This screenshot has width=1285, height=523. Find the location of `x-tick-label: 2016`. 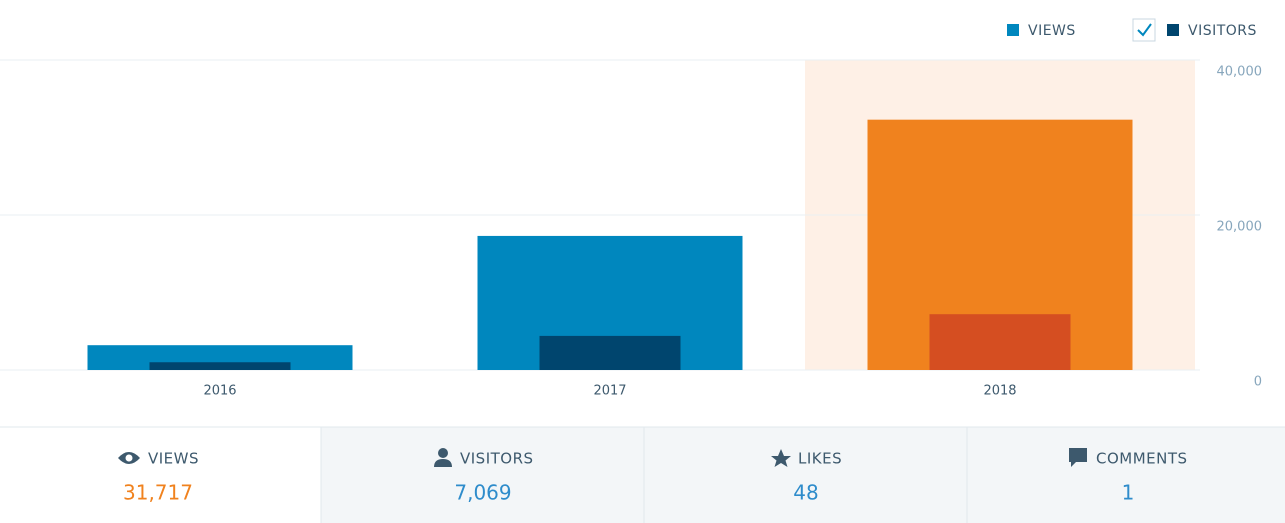

x-tick-label: 2016 is located at coordinates (219, 391).